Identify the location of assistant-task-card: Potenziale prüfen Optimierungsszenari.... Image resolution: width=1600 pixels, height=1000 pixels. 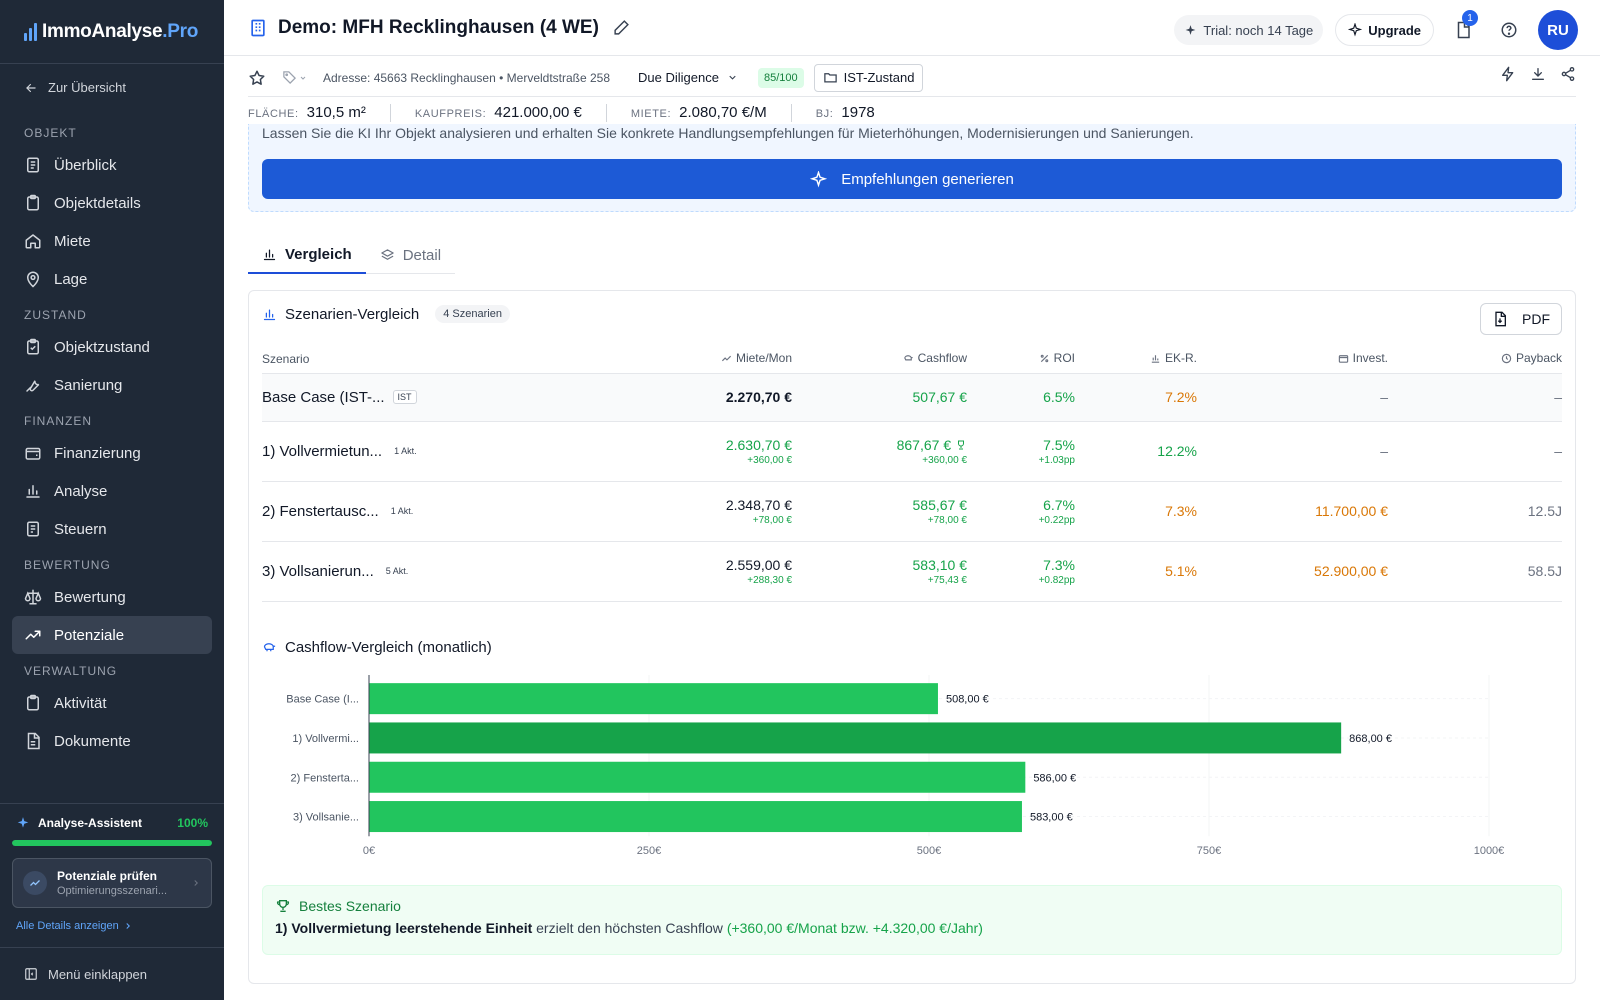
(112, 883).